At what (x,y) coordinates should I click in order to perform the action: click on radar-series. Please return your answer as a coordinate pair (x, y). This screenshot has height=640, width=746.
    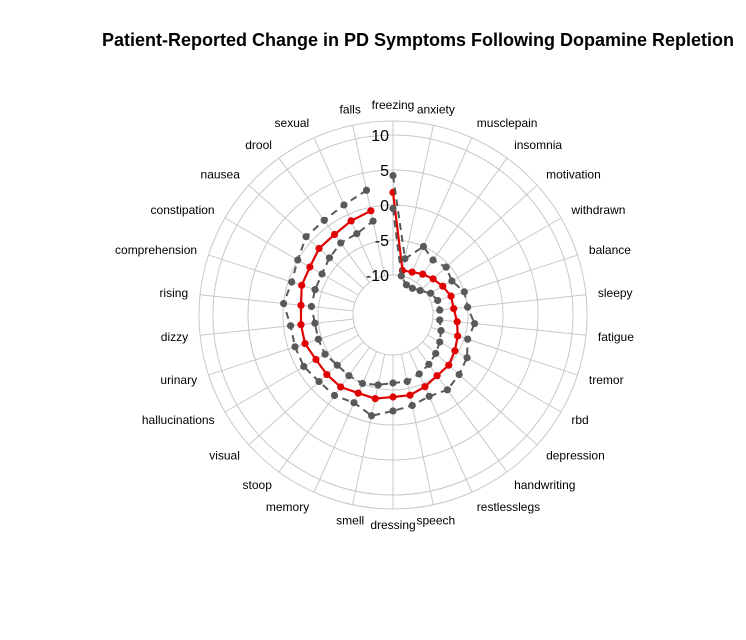
    Looking at the image, I should click on (379, 296).